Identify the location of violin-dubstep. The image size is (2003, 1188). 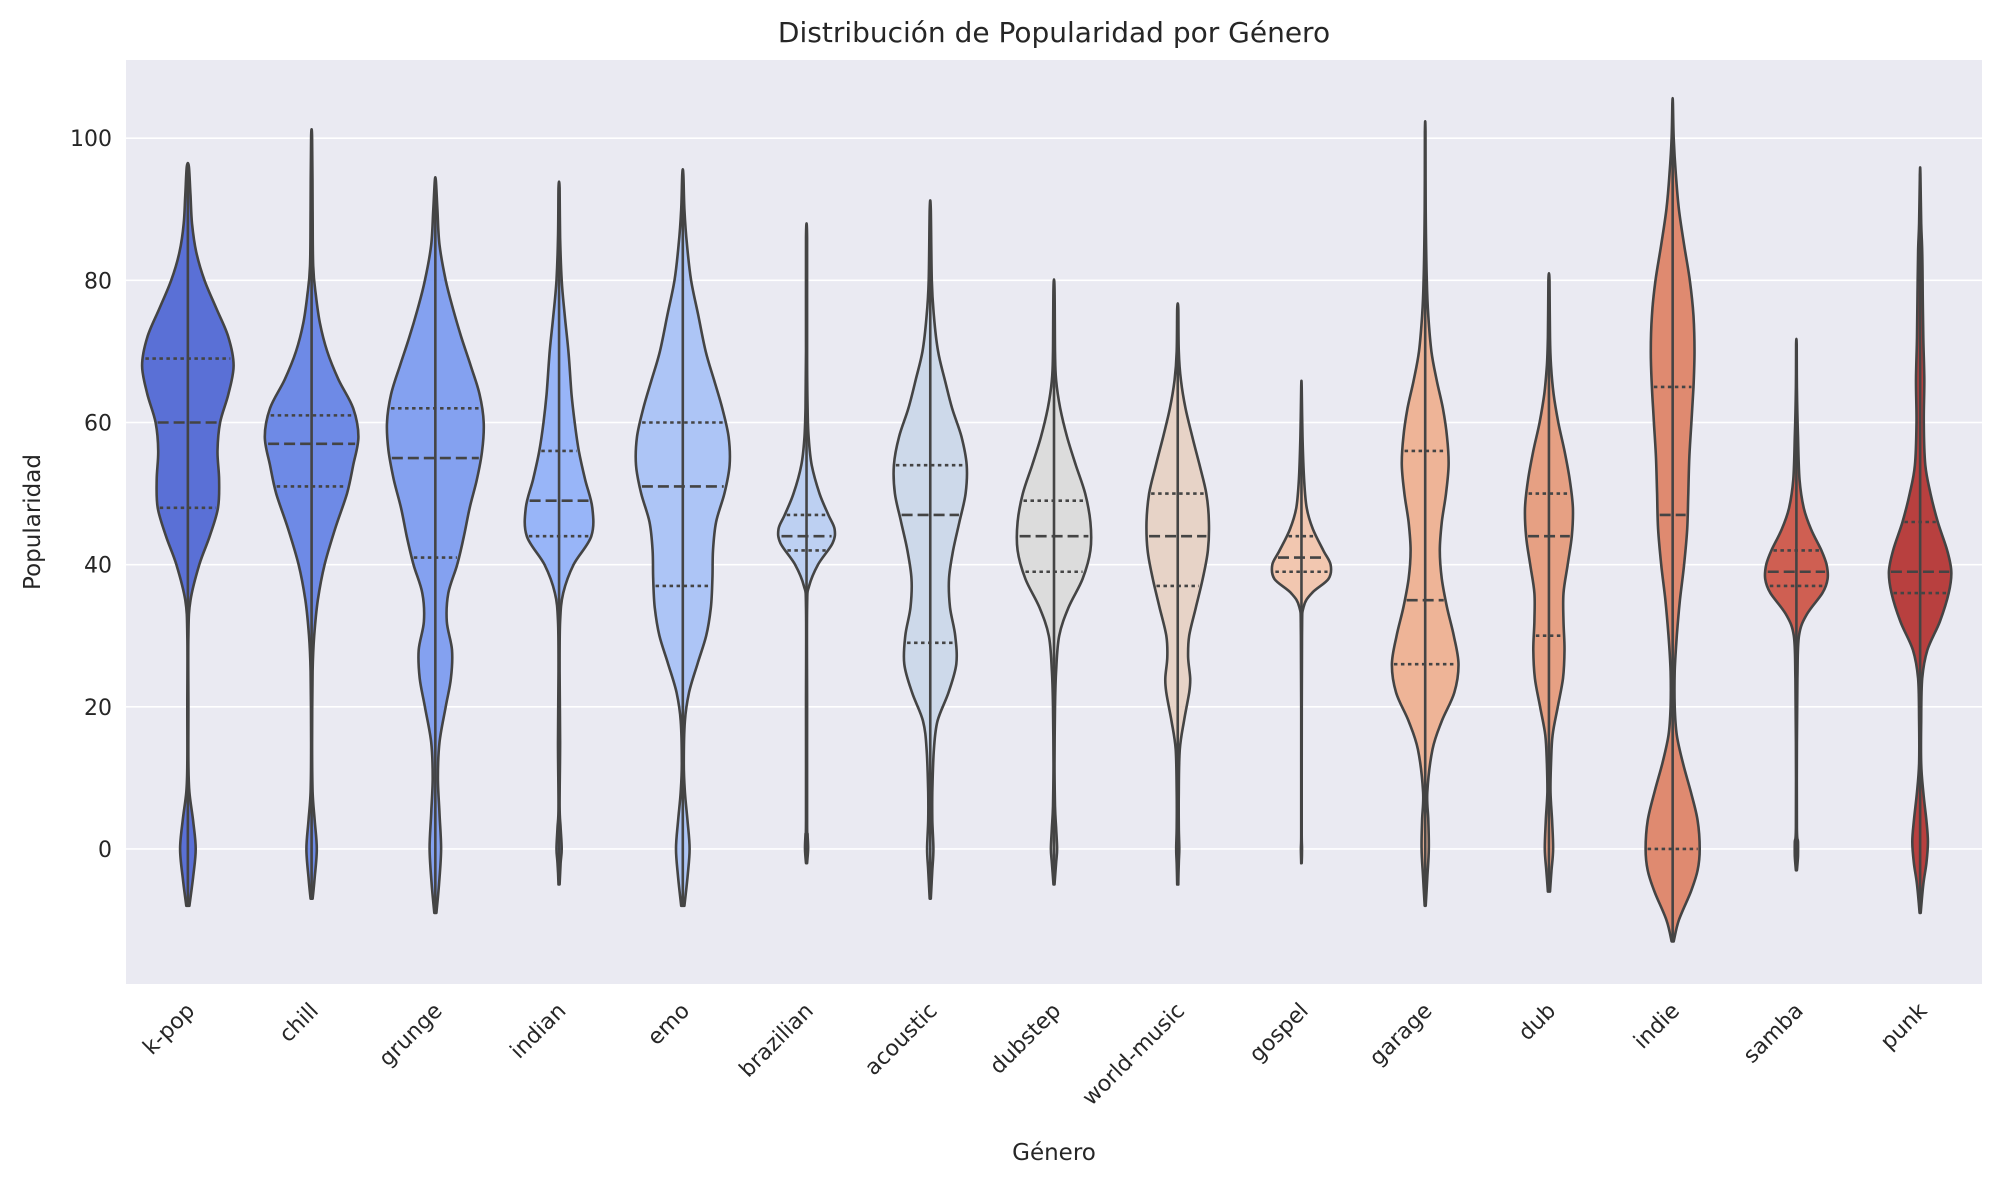
(1054, 582).